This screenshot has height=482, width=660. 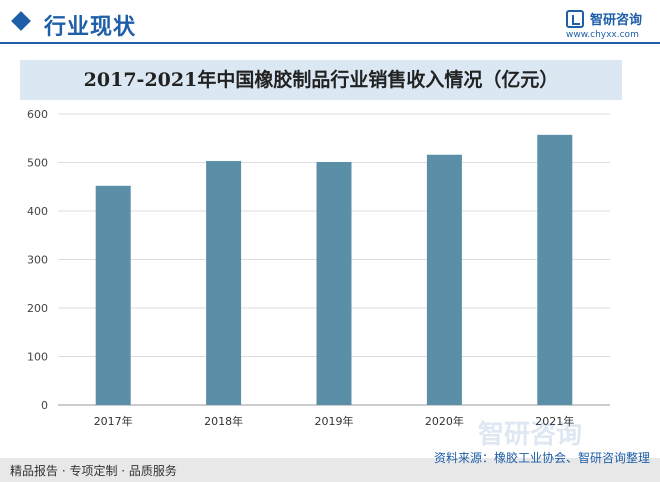 I want to click on y-tick-label: 400, so click(x=37, y=211).